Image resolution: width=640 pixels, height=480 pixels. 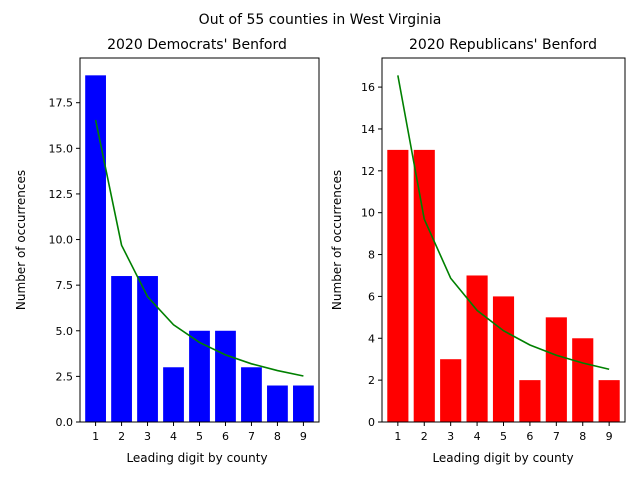 What do you see at coordinates (320, 20) in the screenshot?
I see `figure-suptitle: Out of 55 counties in West Virginia` at bounding box center [320, 20].